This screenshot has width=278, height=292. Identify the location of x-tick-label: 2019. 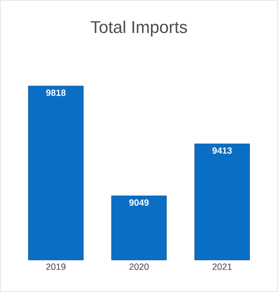
(56, 267).